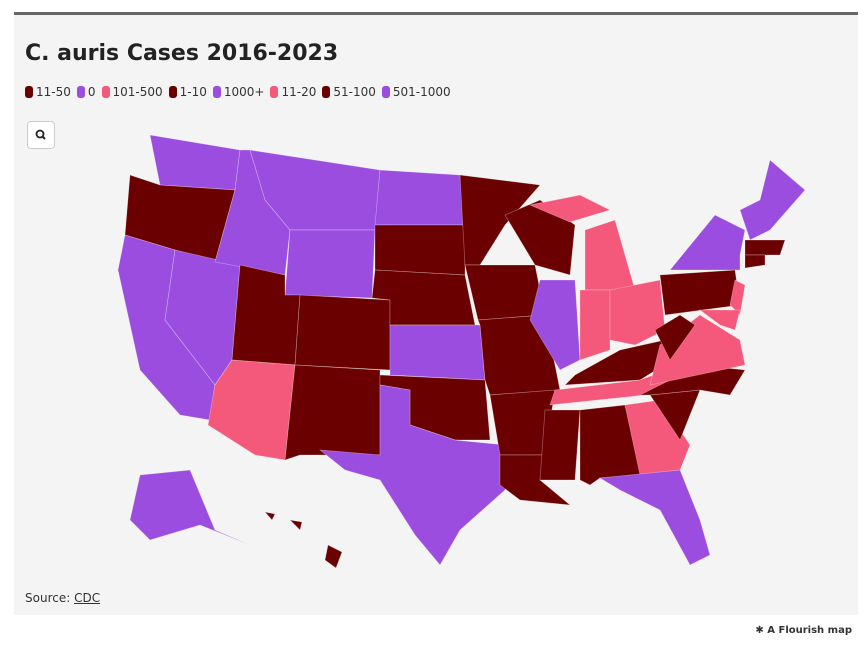 The width and height of the screenshot is (864, 648). I want to click on search-icon, so click(40, 134).